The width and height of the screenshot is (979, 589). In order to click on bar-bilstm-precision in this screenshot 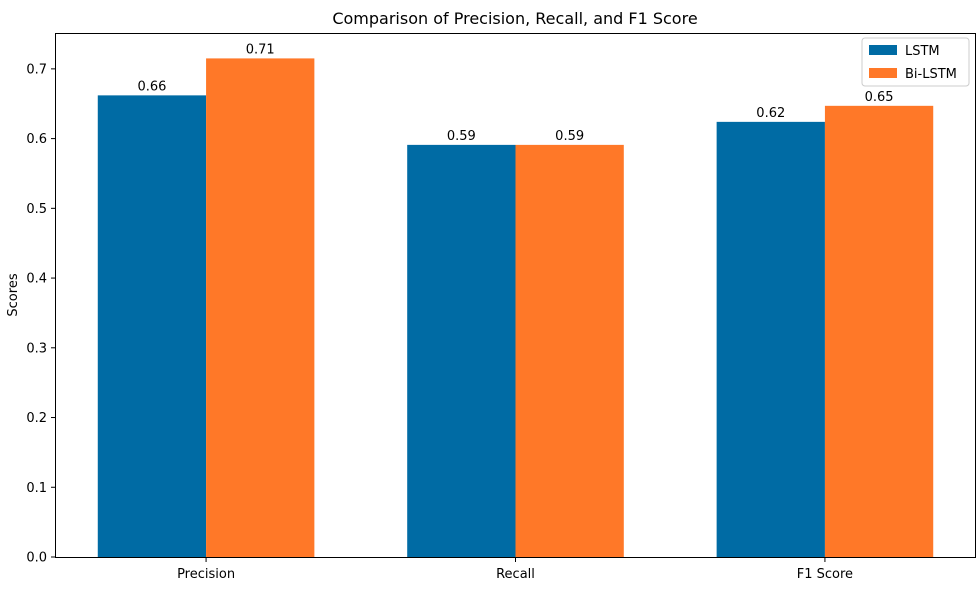, I will do `click(260, 307)`.